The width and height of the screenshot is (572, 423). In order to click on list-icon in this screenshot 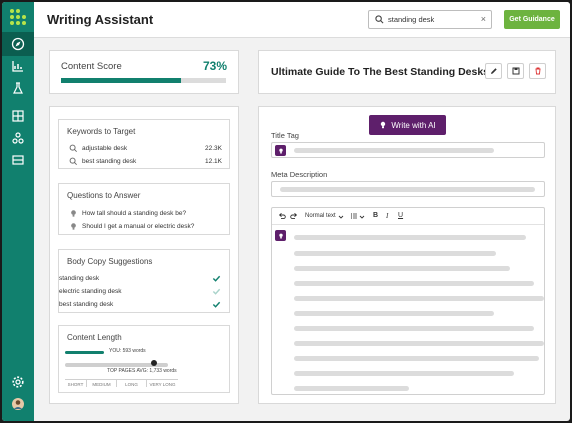, I will do `click(354, 216)`.